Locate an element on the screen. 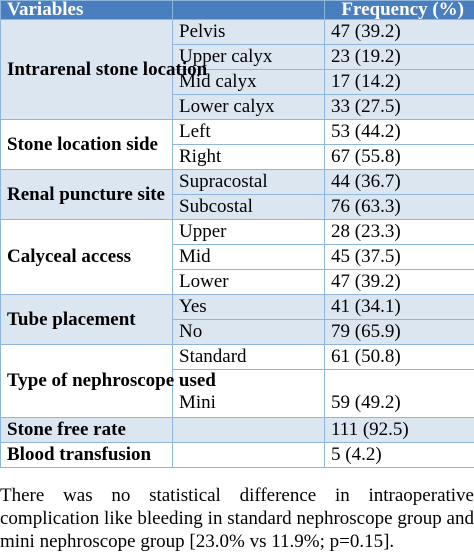  category-cell: Lower calyx is located at coordinates (248, 107).